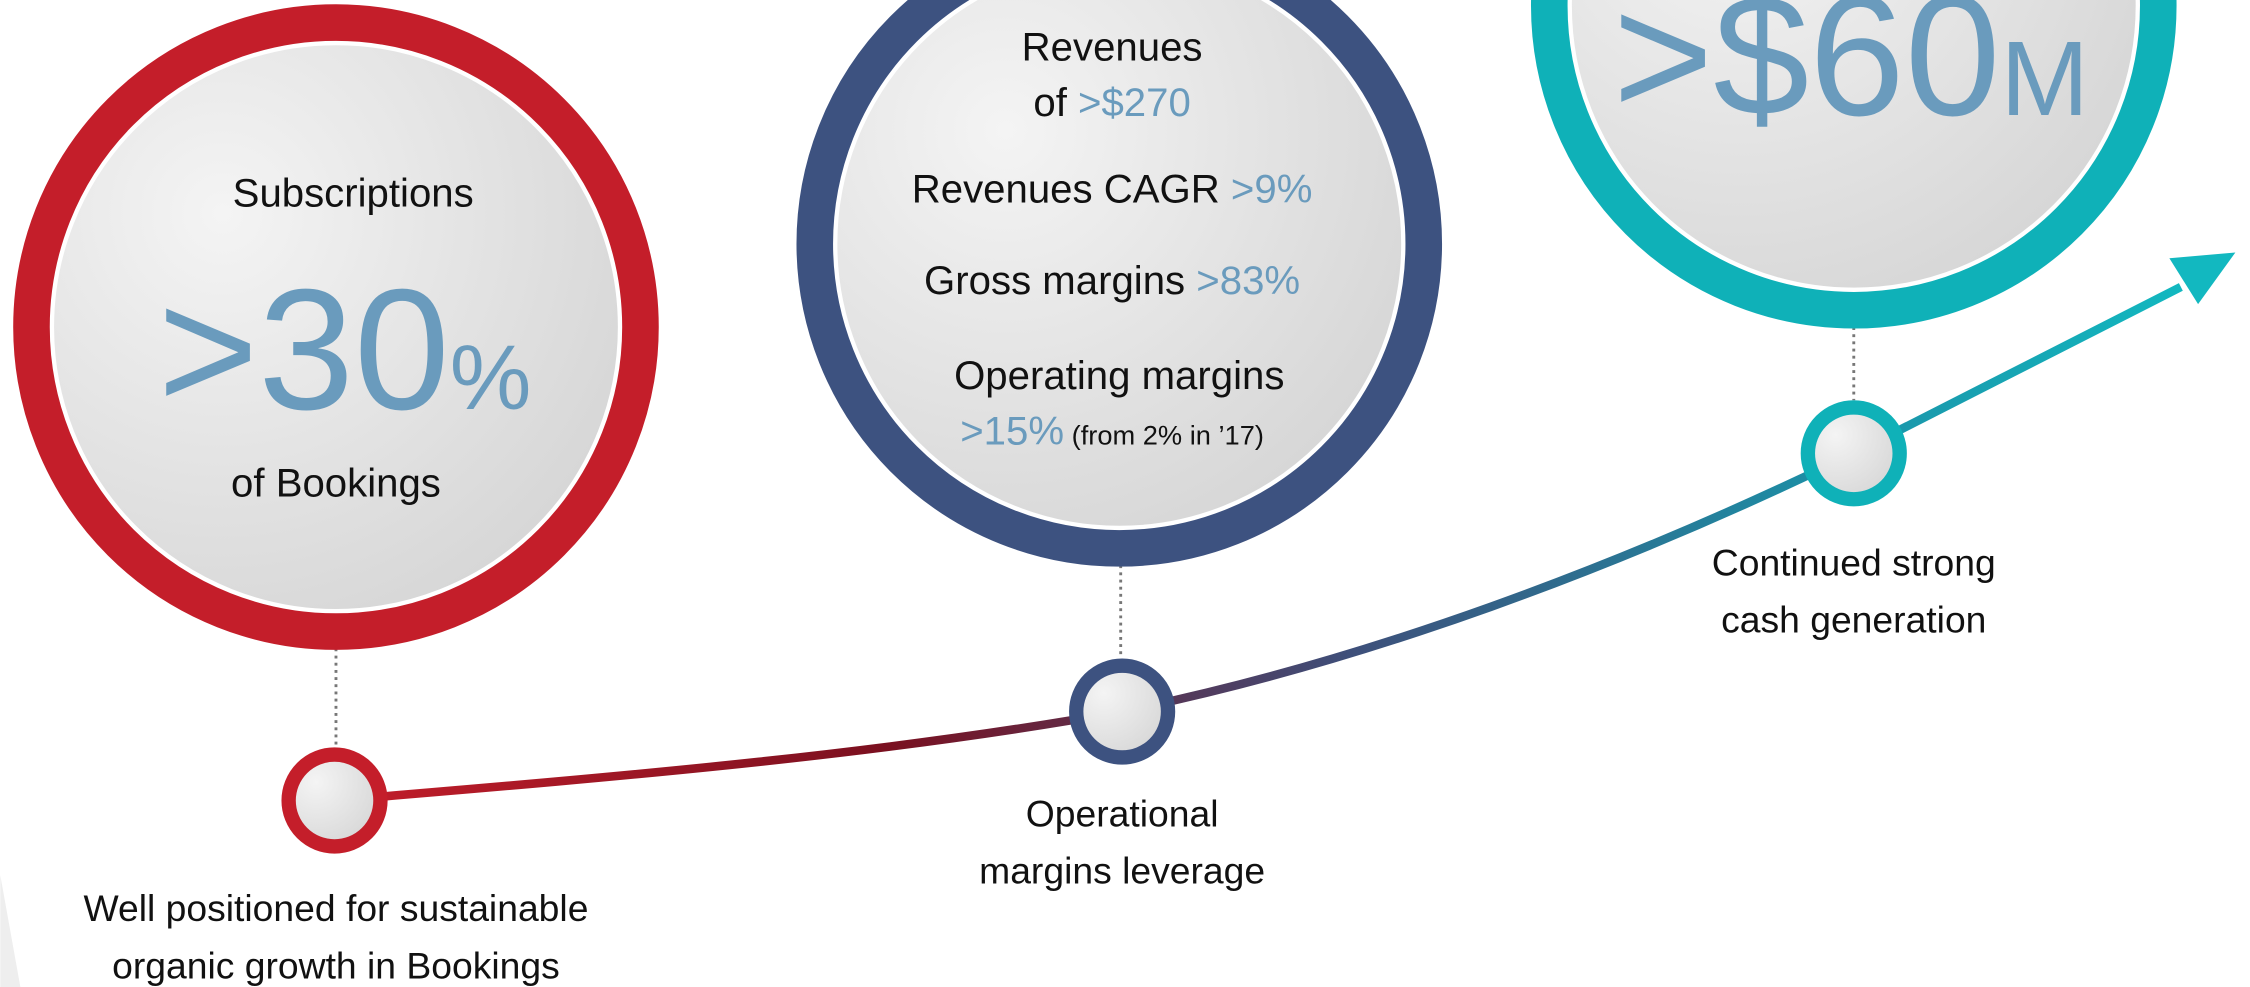 The image size is (2250, 987). I want to click on caption-line: Operational, so click(1122, 813).